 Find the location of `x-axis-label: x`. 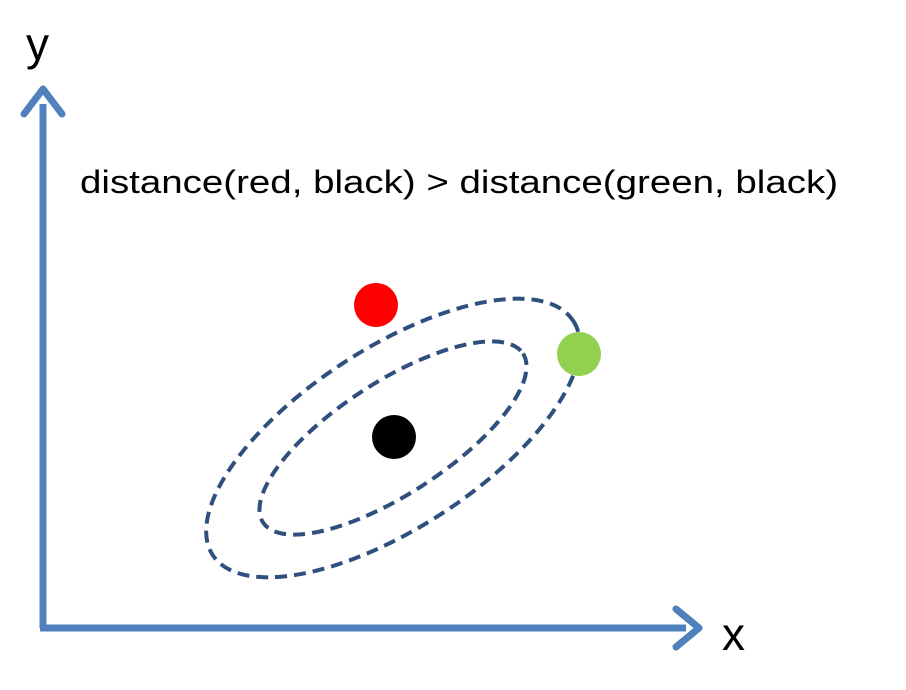

x-axis-label: x is located at coordinates (733, 634).